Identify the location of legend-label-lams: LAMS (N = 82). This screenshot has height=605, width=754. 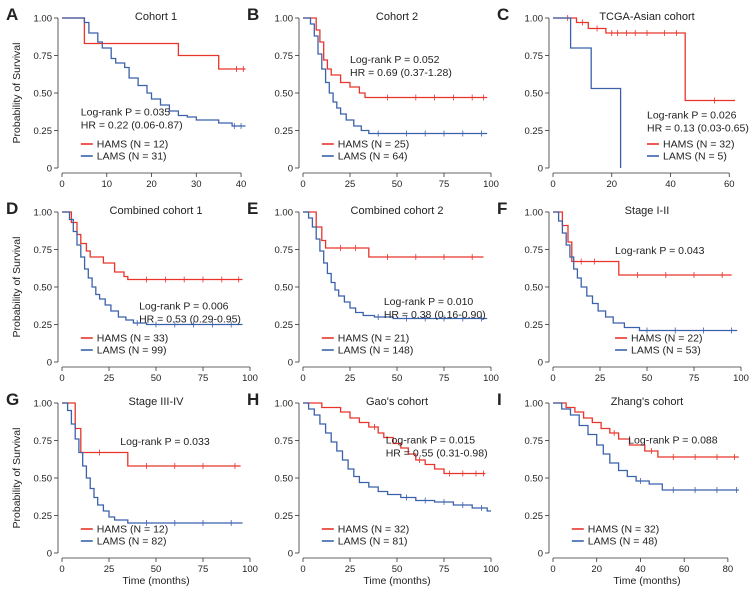
(132, 542).